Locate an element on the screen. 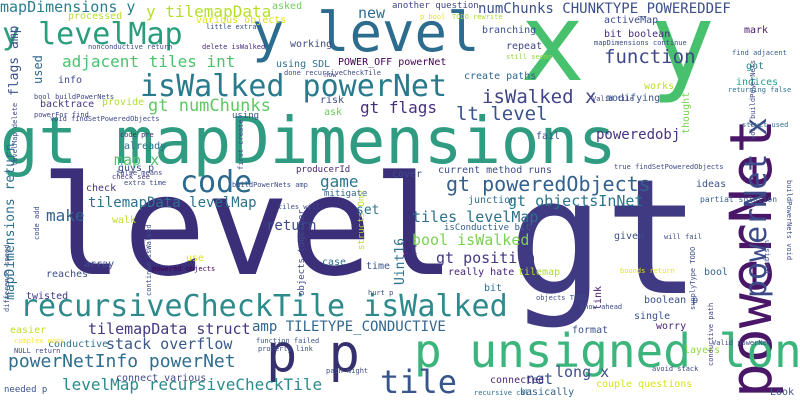 The height and width of the screenshot is (400, 800). word: partial solution is located at coordinates (739, 199).